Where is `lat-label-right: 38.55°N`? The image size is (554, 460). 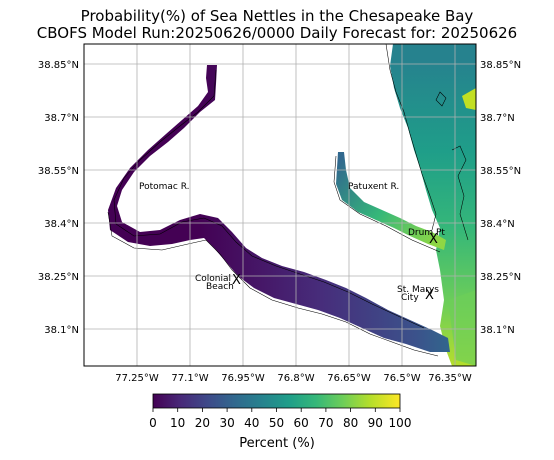
lat-label-right: 38.55°N is located at coordinates (500, 171).